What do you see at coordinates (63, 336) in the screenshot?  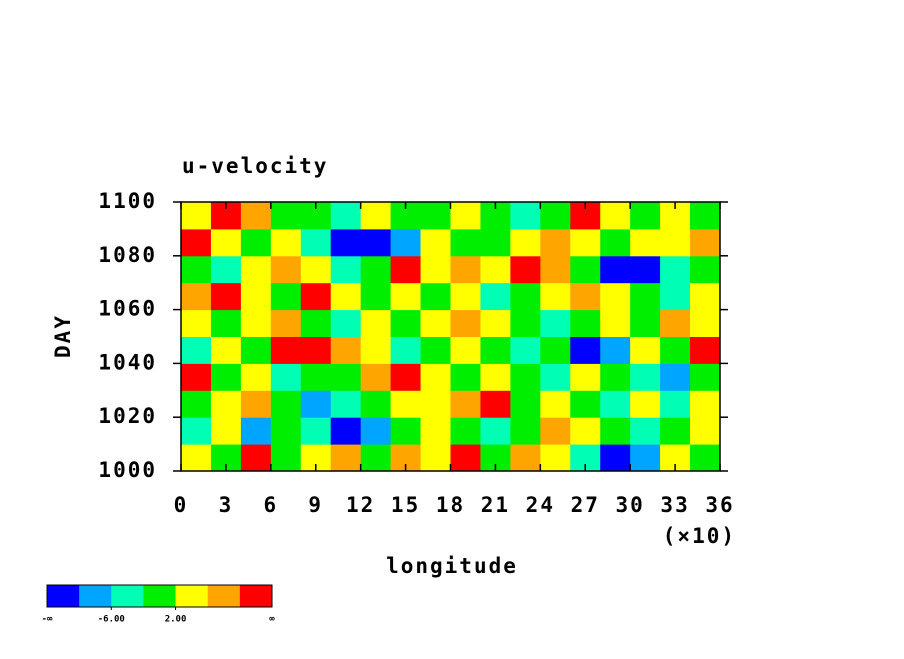 I see `y-axis-label: DAY` at bounding box center [63, 336].